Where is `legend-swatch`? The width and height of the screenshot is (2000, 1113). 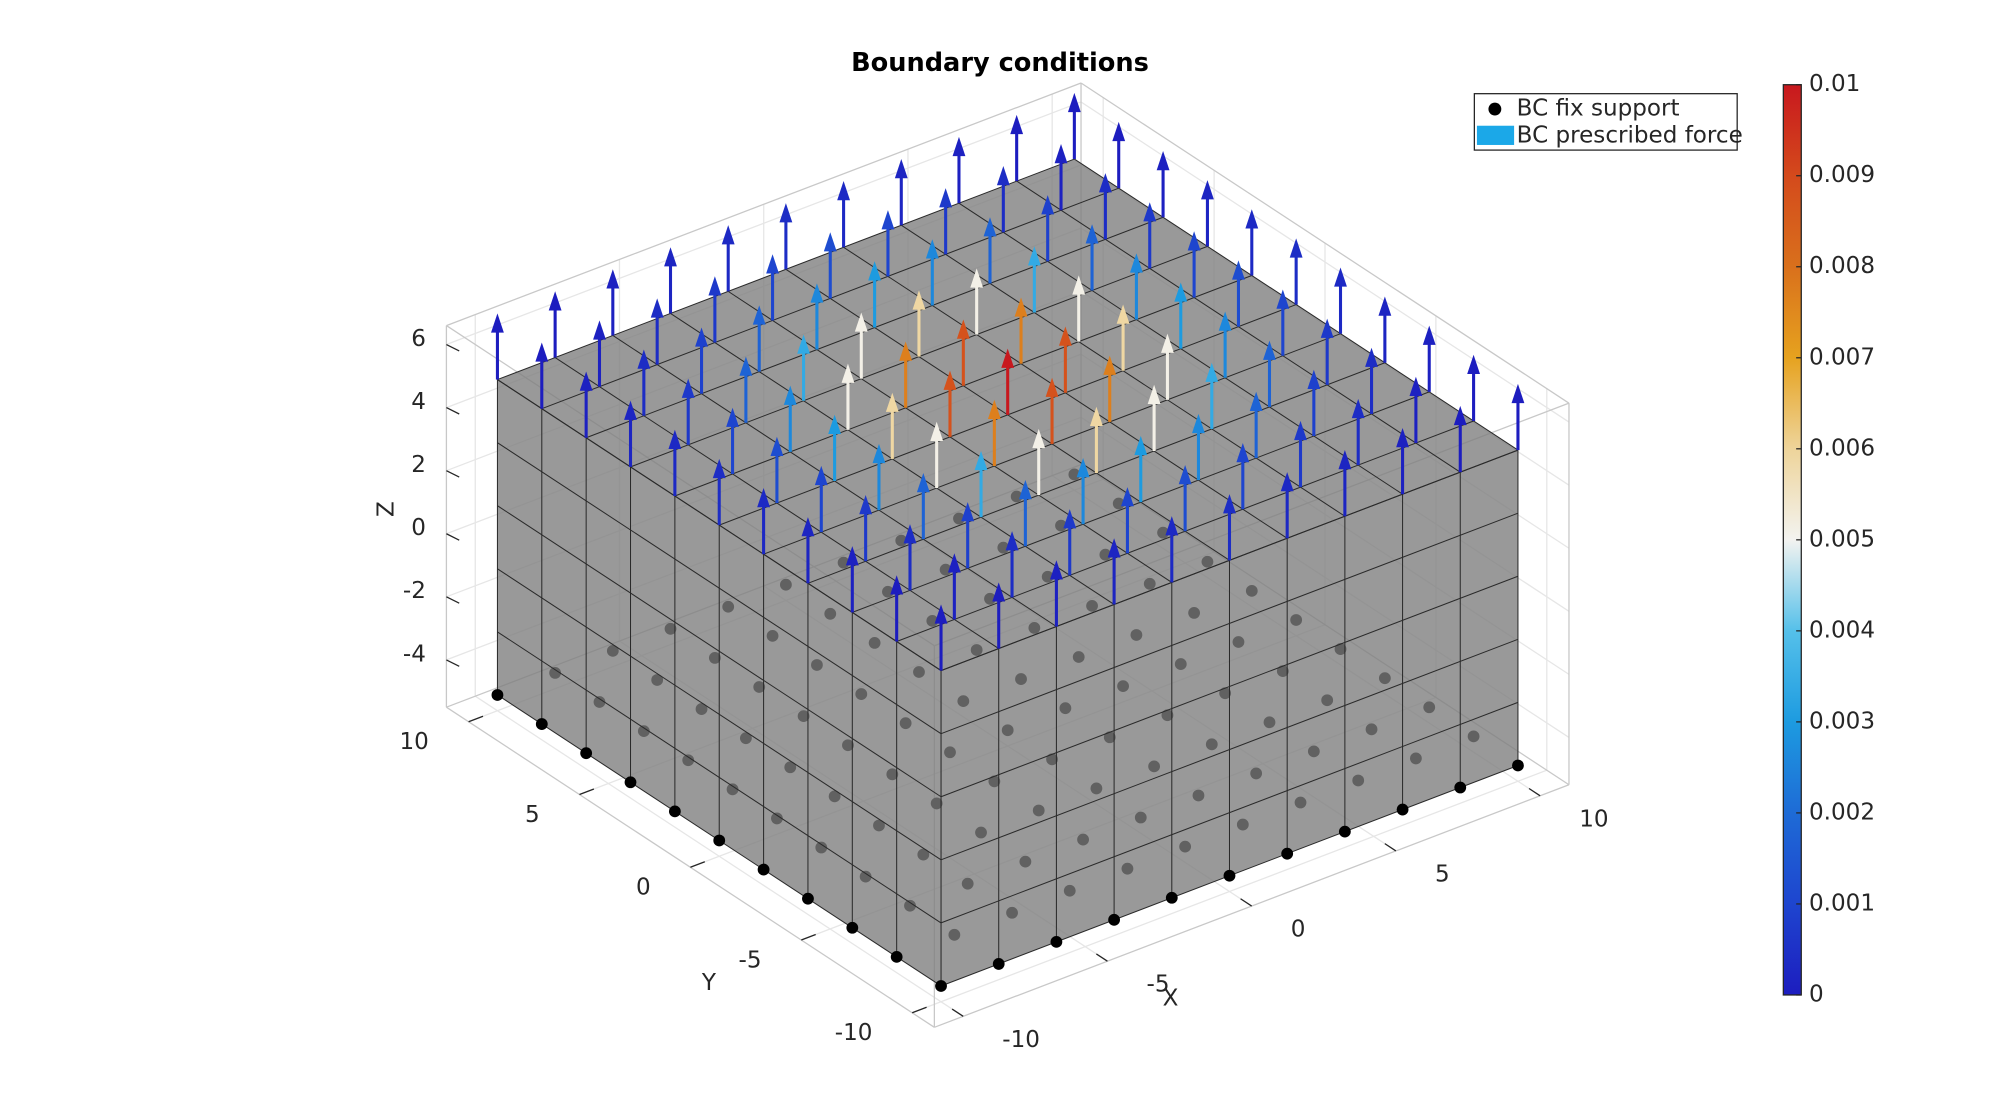
legend-swatch is located at coordinates (1495, 135).